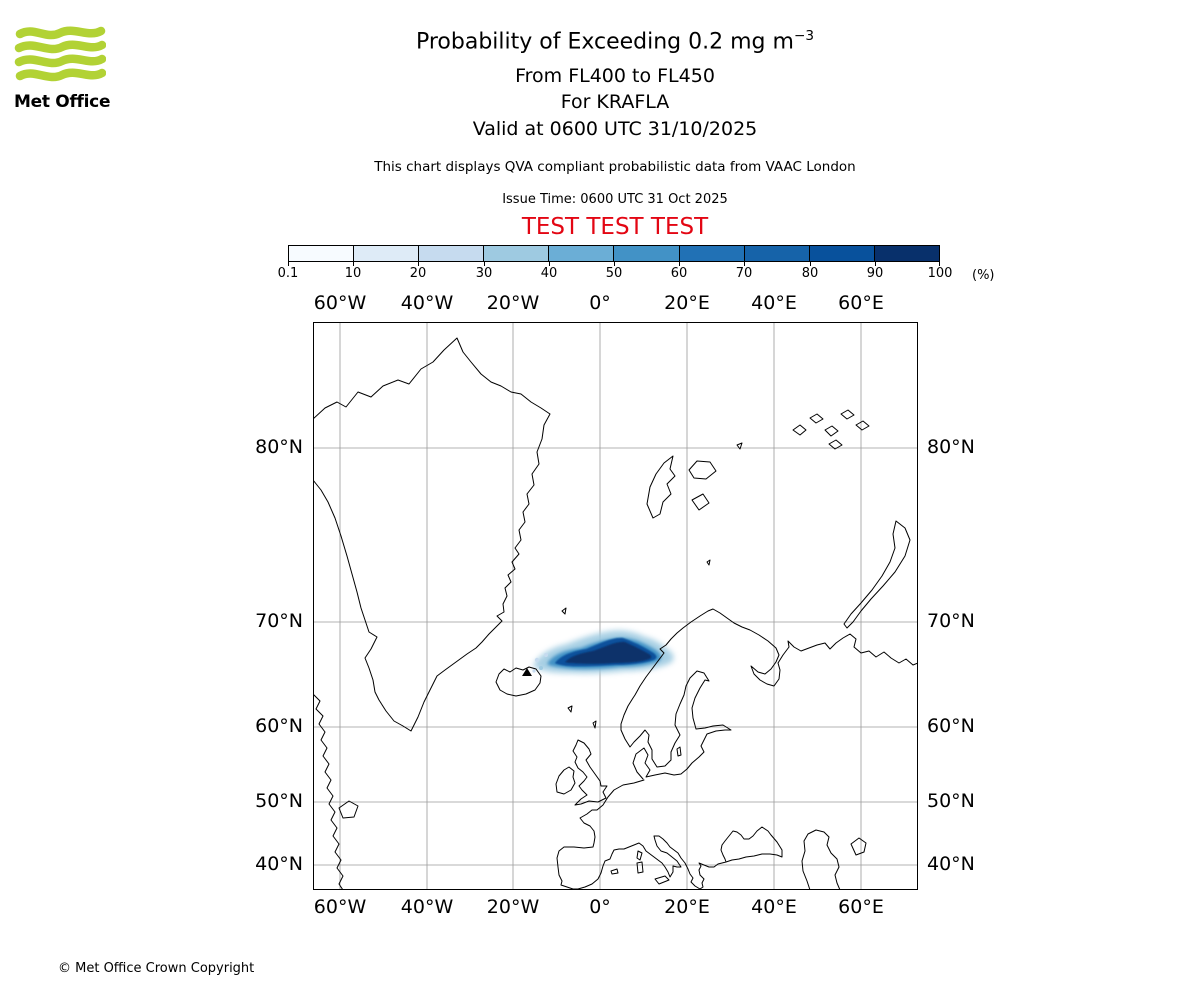 The height and width of the screenshot is (1000, 1200). I want to click on lon-label-top: 0°, so click(600, 303).